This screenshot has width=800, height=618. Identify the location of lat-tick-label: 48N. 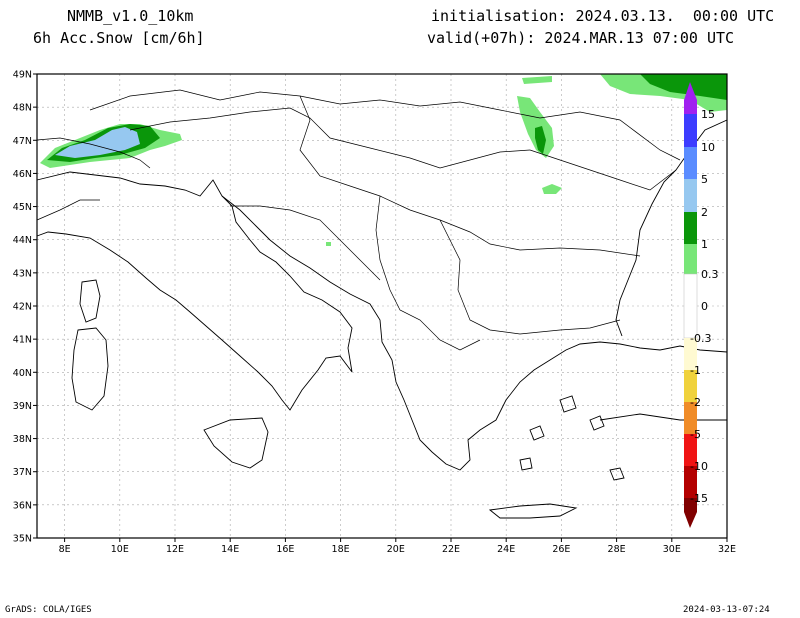
(22, 108).